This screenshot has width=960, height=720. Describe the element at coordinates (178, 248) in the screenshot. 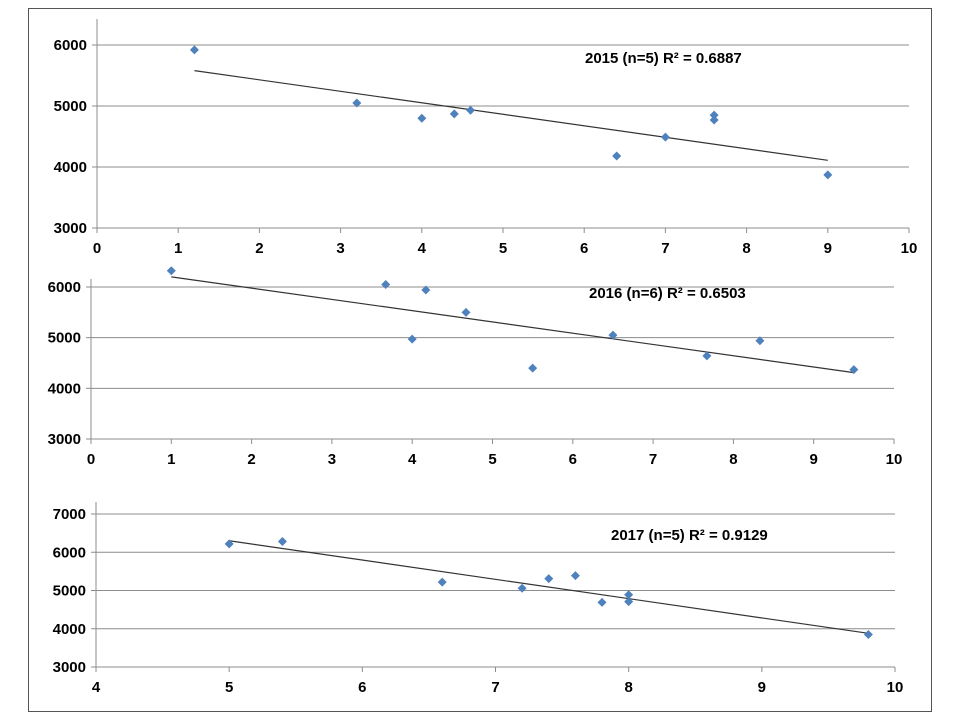

I see `chart-1-x-tick-label: 1` at that location.